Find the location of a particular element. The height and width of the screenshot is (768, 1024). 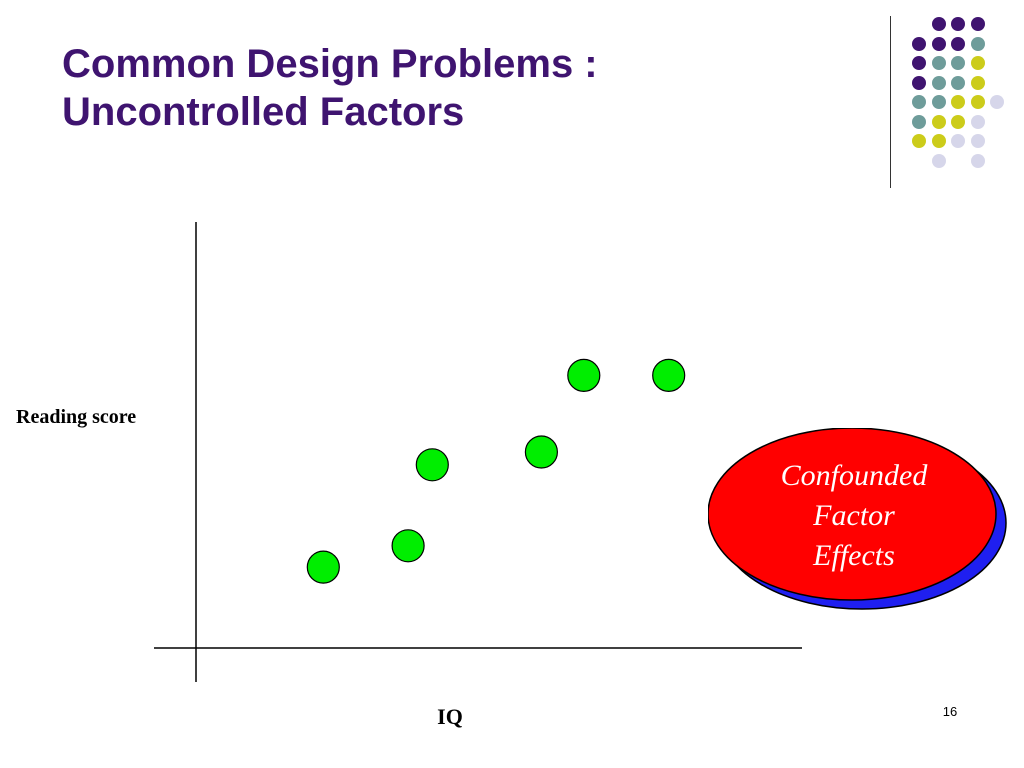

decorative-divider is located at coordinates (890, 102).